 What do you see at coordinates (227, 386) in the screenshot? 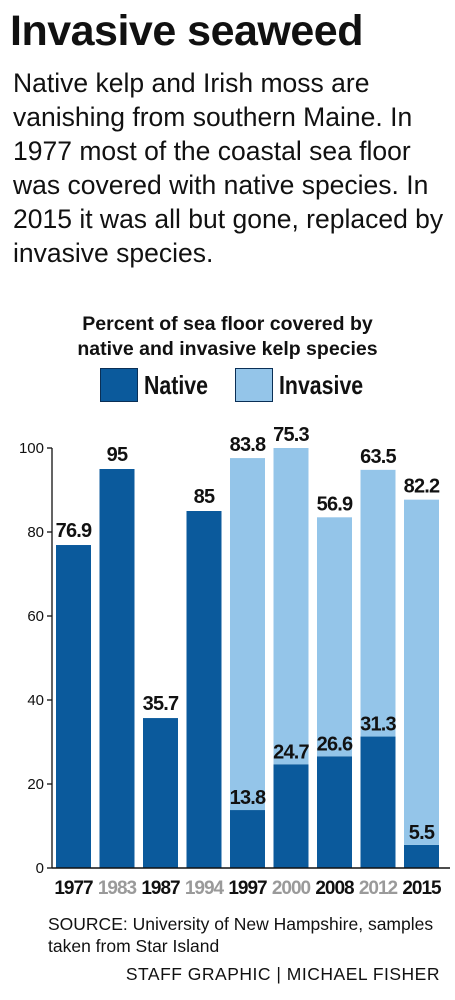
I see `chart-legend: Native Invasive` at bounding box center [227, 386].